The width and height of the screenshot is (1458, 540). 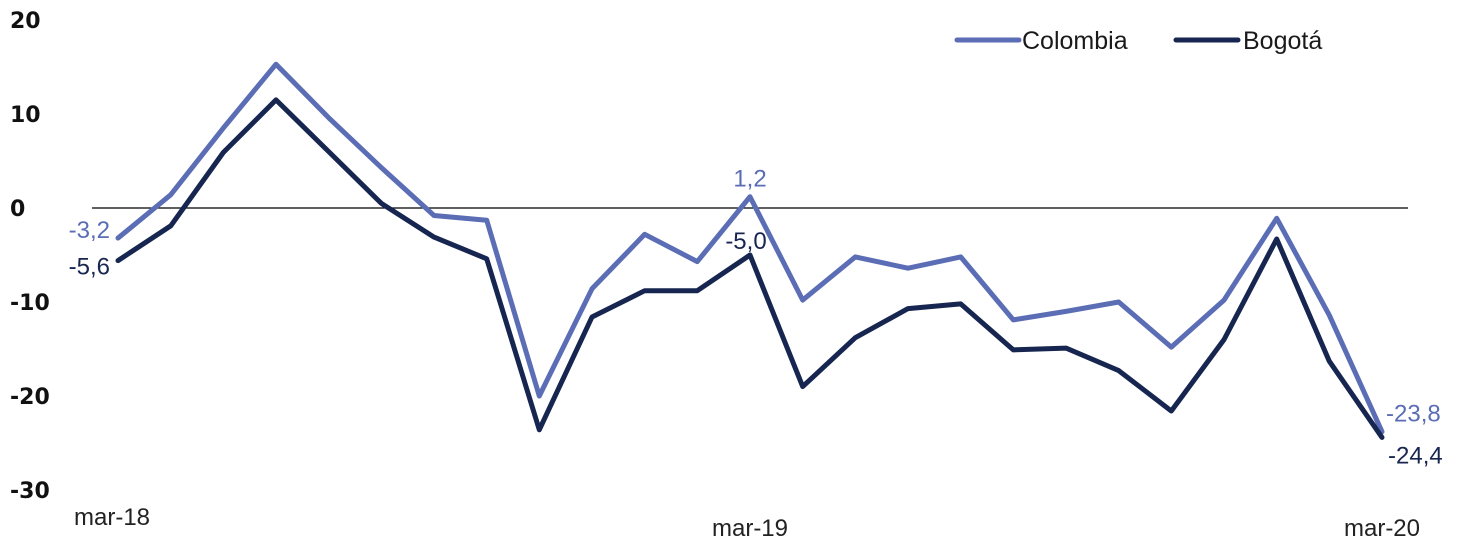 I want to click on legend-label: Bogotá, so click(x=1282, y=41).